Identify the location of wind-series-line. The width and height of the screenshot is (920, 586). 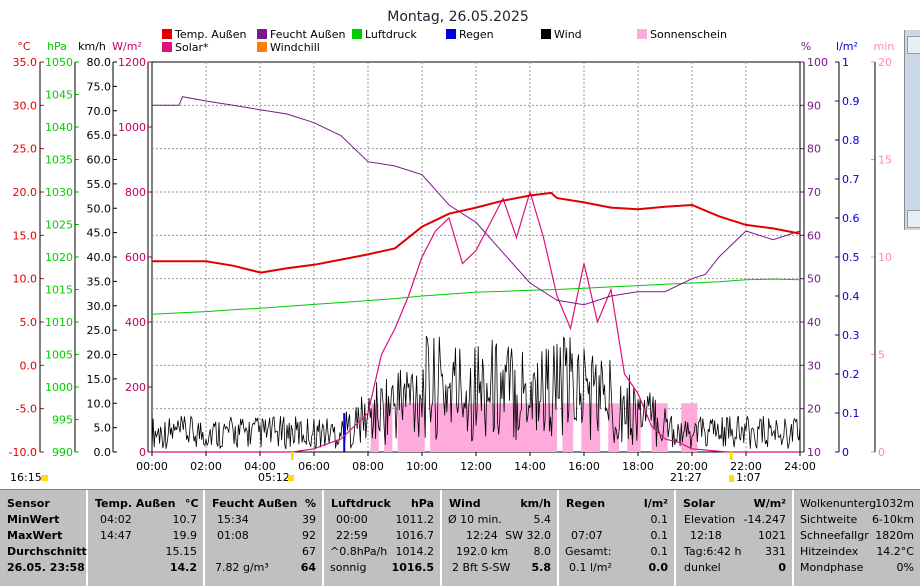
(476, 393).